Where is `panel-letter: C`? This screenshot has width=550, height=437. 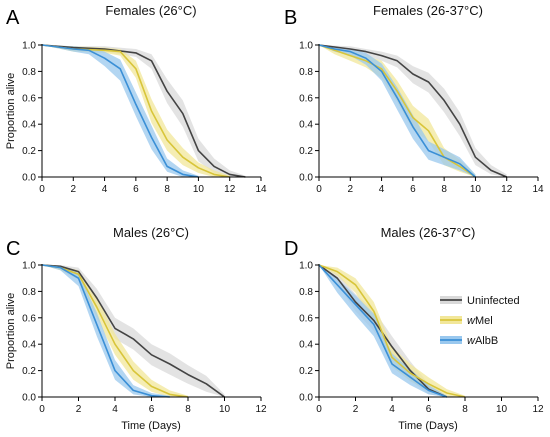 panel-letter: C is located at coordinates (13, 249).